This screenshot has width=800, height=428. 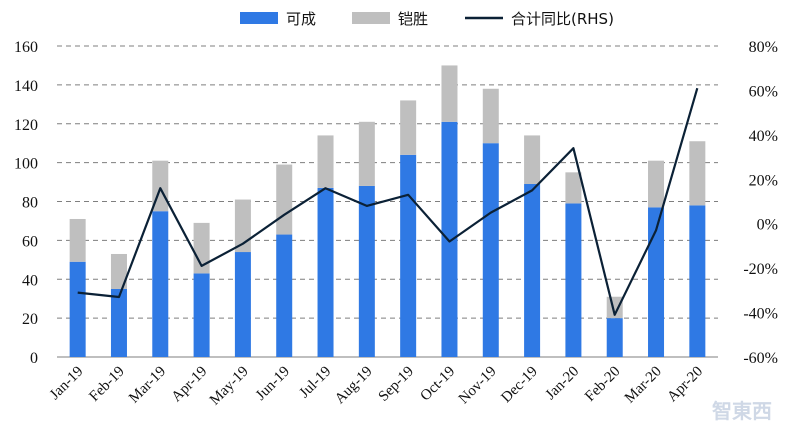 I want to click on x-tick-label: Mar-19, so click(x=147, y=385).